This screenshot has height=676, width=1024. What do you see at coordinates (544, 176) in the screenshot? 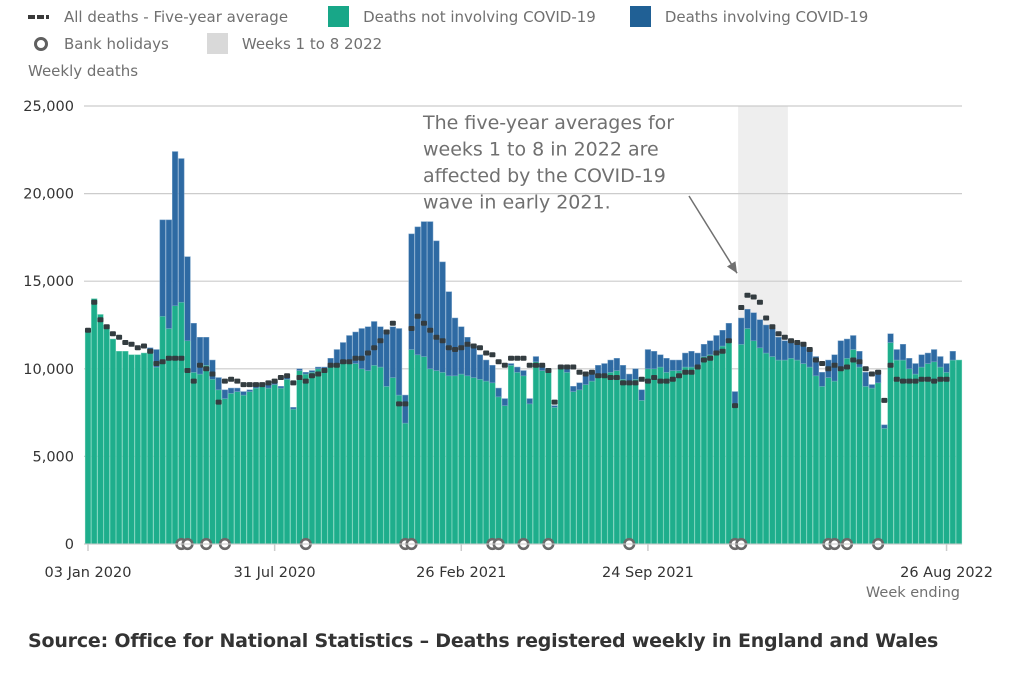
I see `annotation-text: affected by the COVID-19` at bounding box center [544, 176].